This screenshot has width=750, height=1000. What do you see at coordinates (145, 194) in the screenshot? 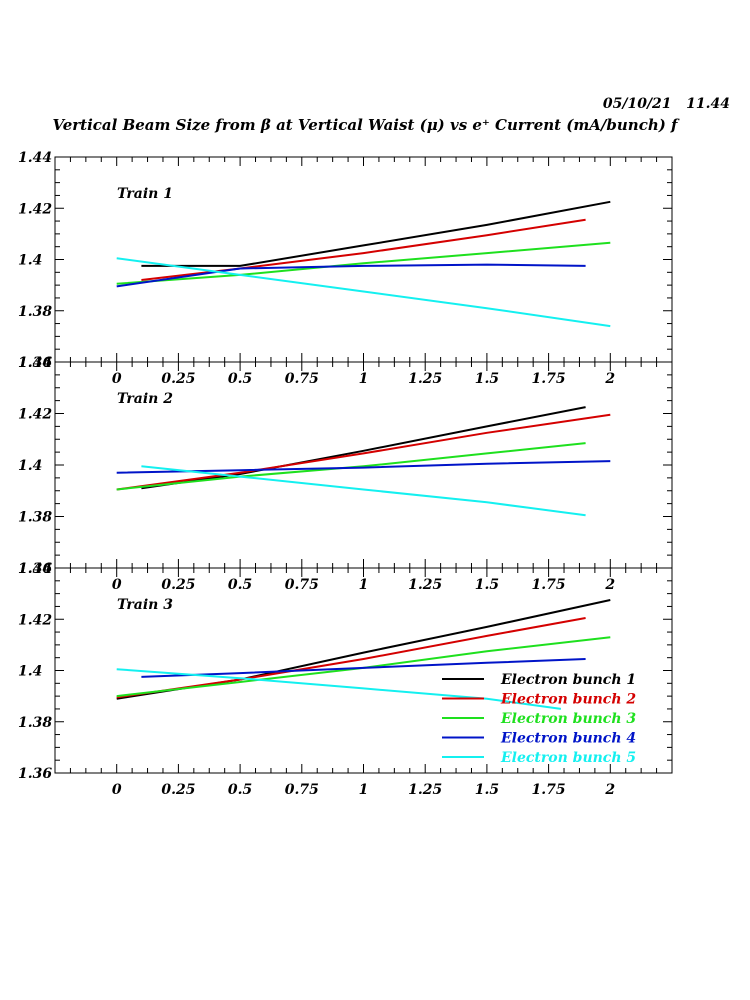
I see `panel-label: Train 1` at bounding box center [145, 194].